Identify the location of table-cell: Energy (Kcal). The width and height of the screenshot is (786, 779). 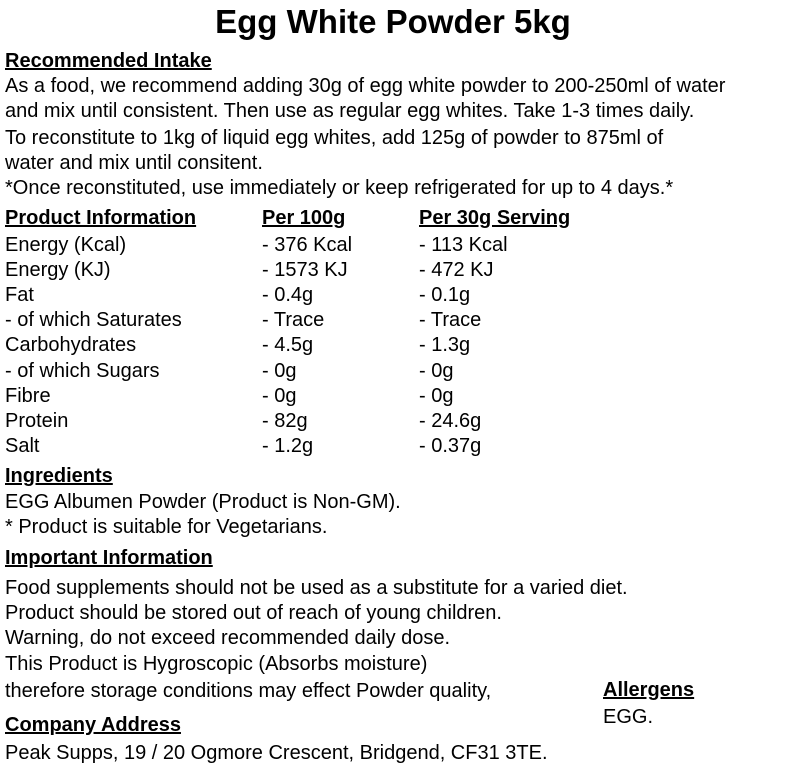
(66, 245).